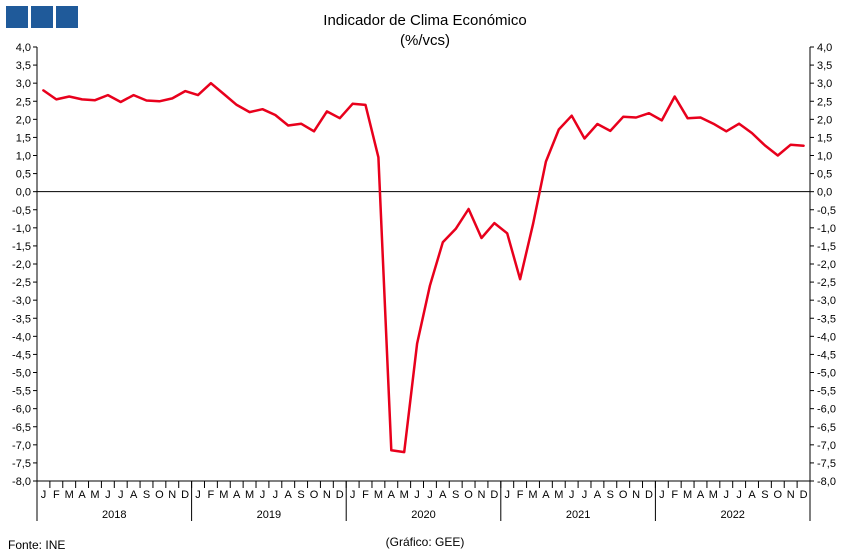  What do you see at coordinates (826, 283) in the screenshot?
I see `y-tick-label-right: -2,5` at bounding box center [826, 283].